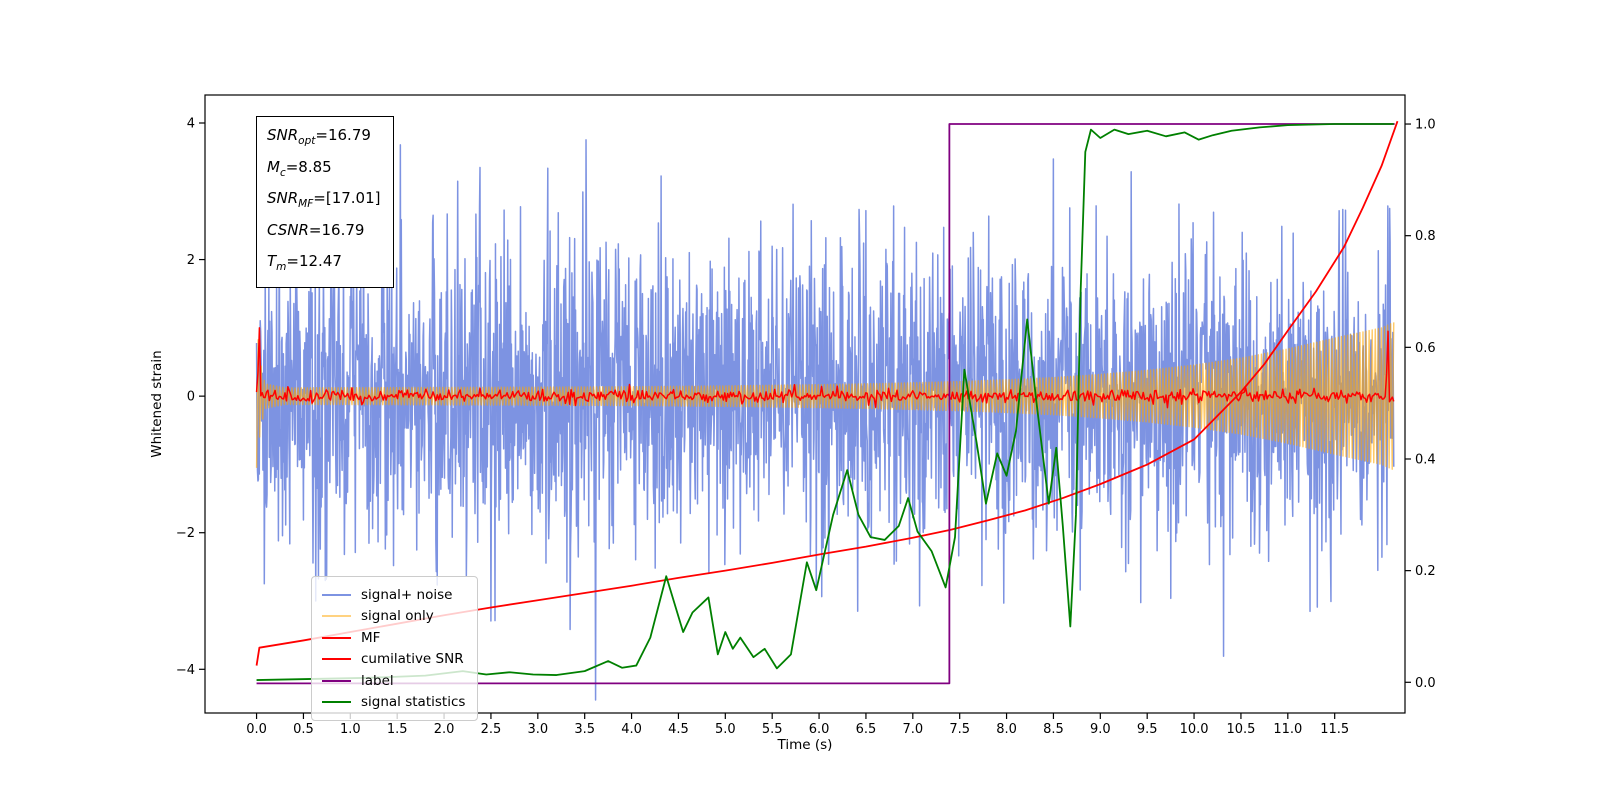 Image resolution: width=1600 pixels, height=800 pixels. What do you see at coordinates (272, 261) in the screenshot?
I see `info-line-base: T` at bounding box center [272, 261].